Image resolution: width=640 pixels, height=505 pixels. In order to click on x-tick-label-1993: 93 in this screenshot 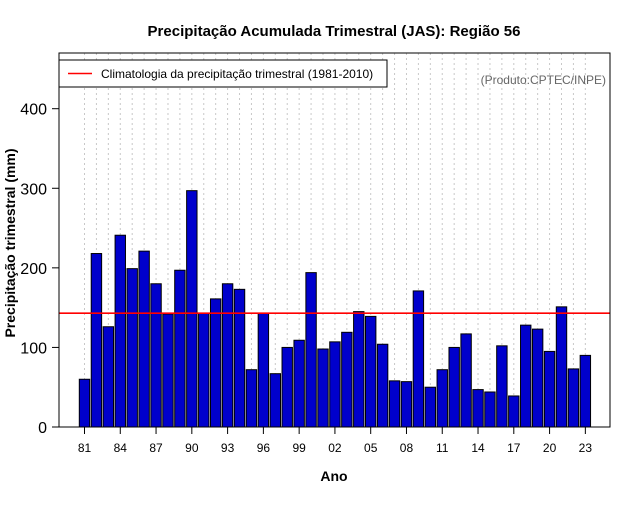, I will do `click(228, 448)`.